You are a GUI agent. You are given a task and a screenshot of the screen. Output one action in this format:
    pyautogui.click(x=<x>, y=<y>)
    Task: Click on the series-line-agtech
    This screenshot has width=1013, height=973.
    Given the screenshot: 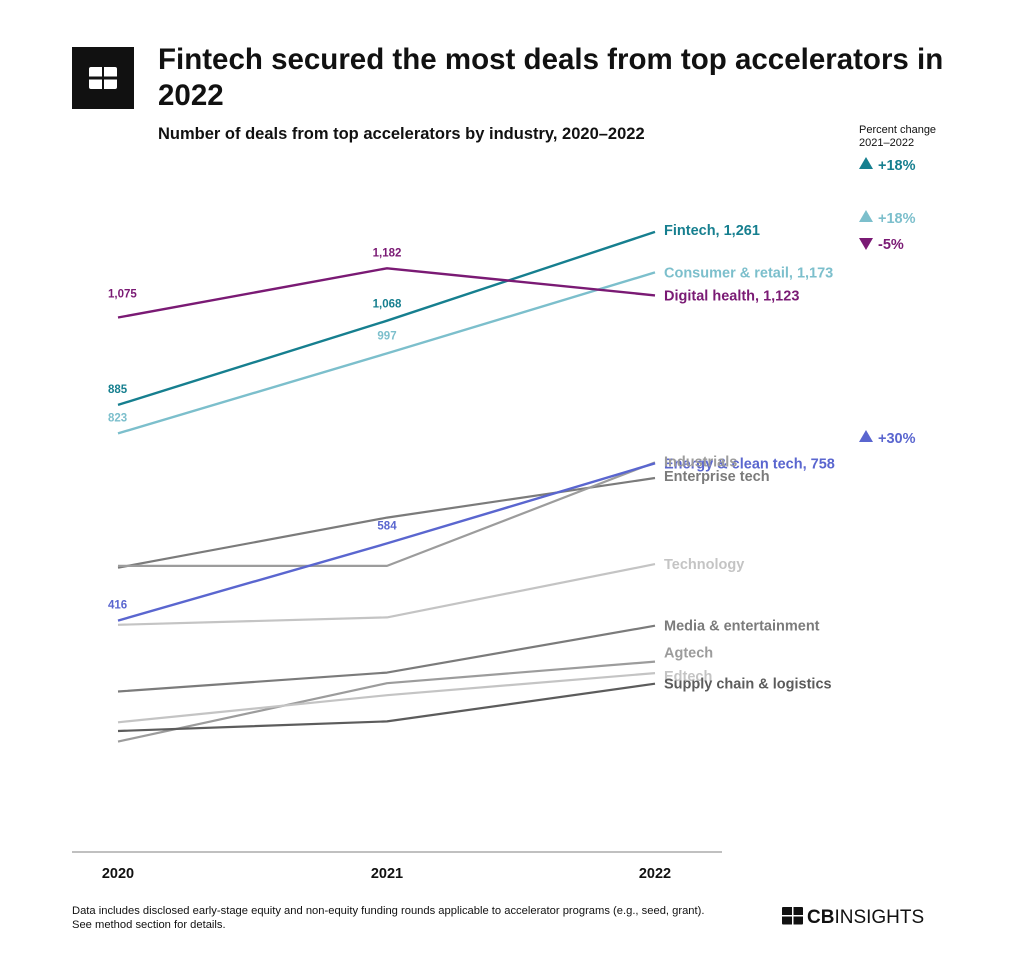 What is the action you would take?
    pyautogui.click(x=386, y=701)
    